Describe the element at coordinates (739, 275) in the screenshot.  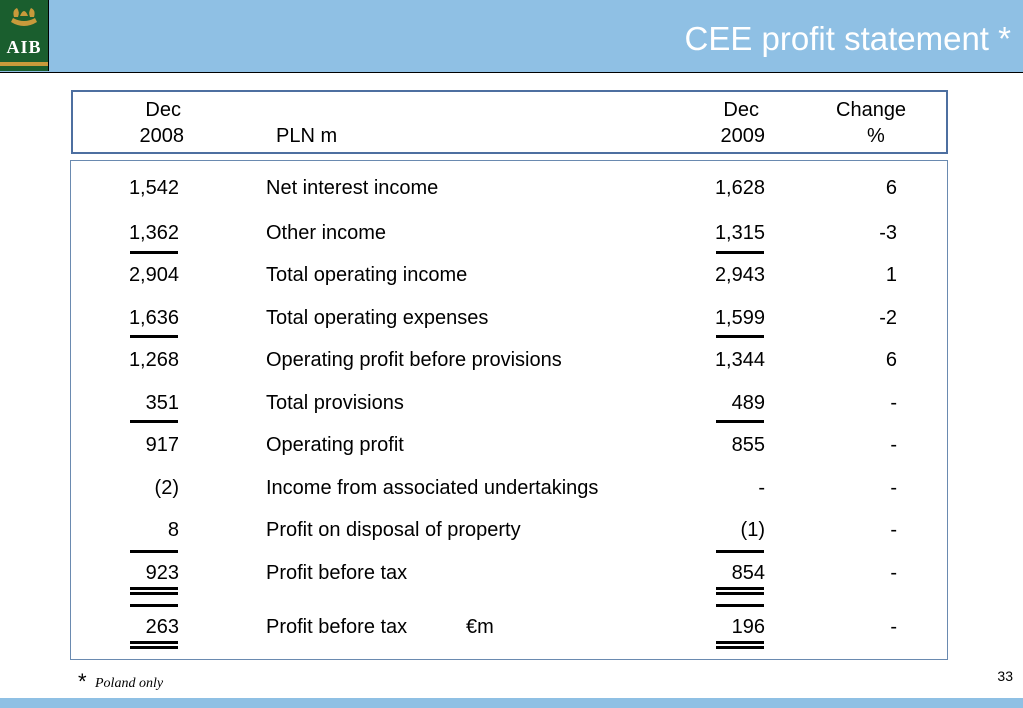
I see `value-2009: 2,943` at that location.